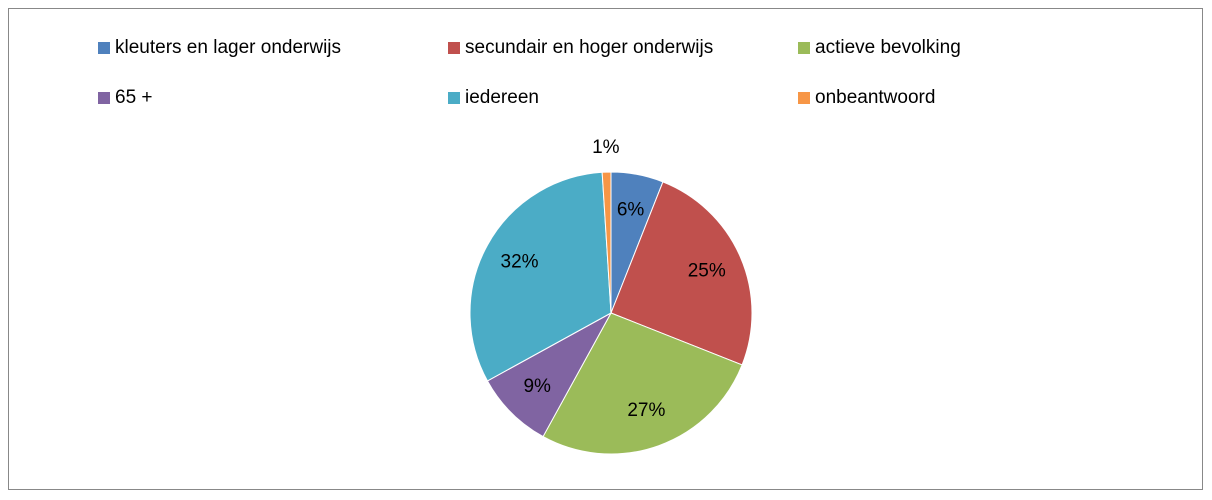  What do you see at coordinates (631, 210) in the screenshot?
I see `data-label: 6%` at bounding box center [631, 210].